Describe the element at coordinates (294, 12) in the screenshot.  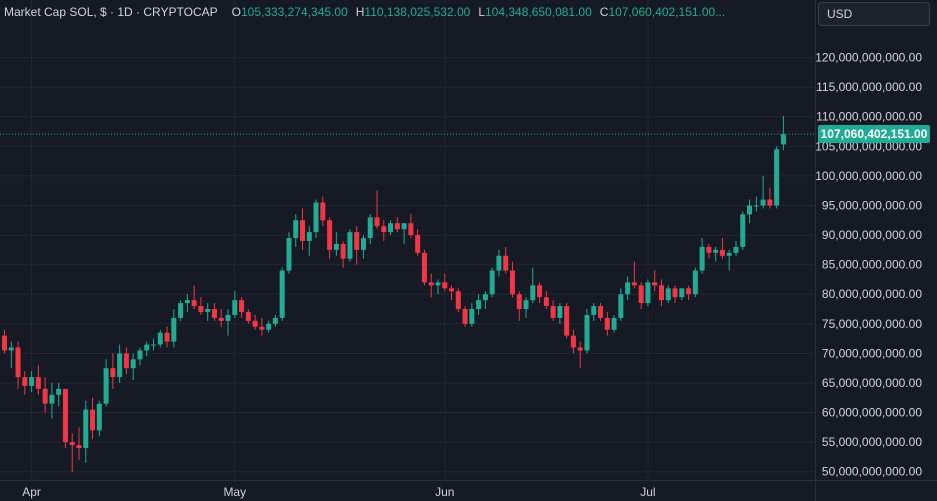
I see `open-value: 105,333,274,345.00` at that location.